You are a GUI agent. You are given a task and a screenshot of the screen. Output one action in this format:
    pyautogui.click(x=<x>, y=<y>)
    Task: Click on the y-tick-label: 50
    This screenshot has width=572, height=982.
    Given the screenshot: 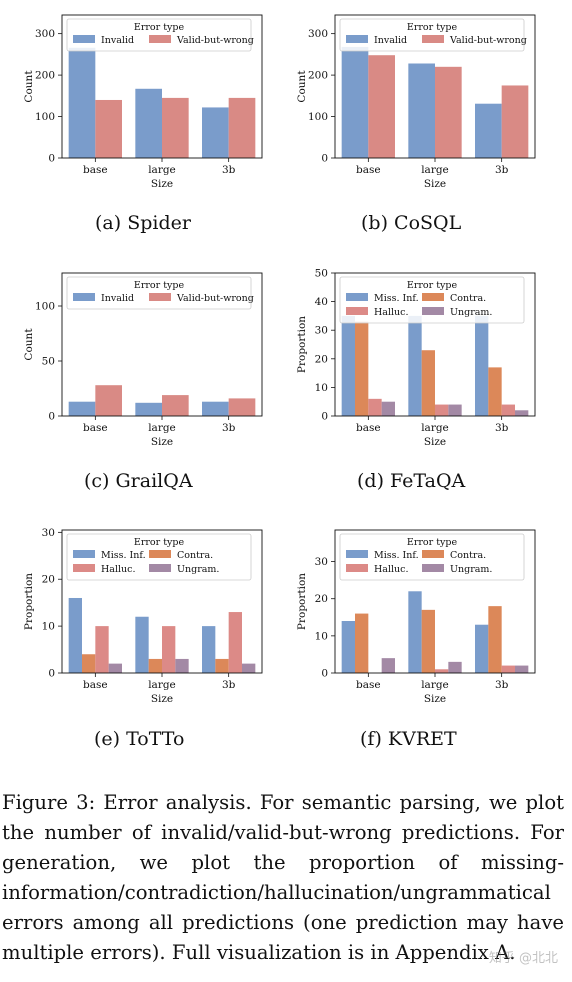 What is the action you would take?
    pyautogui.click(x=48, y=362)
    